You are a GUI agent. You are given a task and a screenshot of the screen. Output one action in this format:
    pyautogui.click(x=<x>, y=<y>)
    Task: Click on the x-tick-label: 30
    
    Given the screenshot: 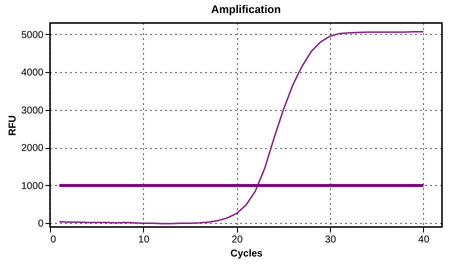 What is the action you would take?
    pyautogui.click(x=330, y=240)
    